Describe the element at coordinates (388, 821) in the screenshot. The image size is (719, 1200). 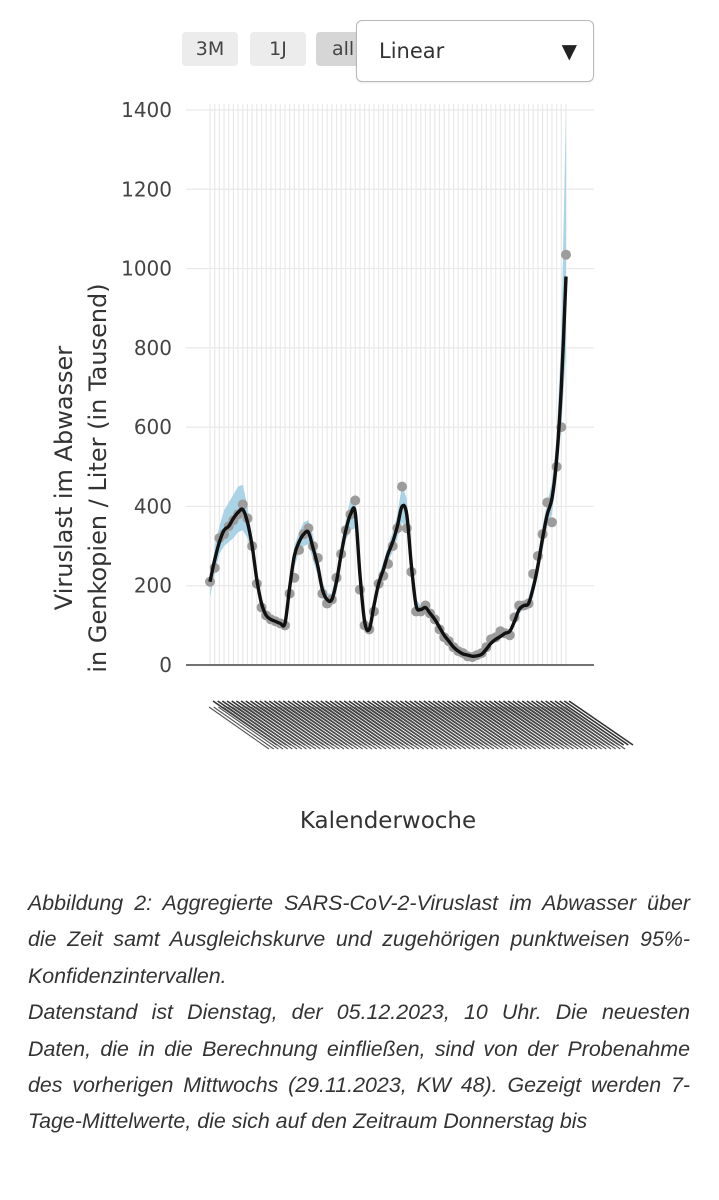
I see `x-axis-label: Kalenderwoche` at that location.